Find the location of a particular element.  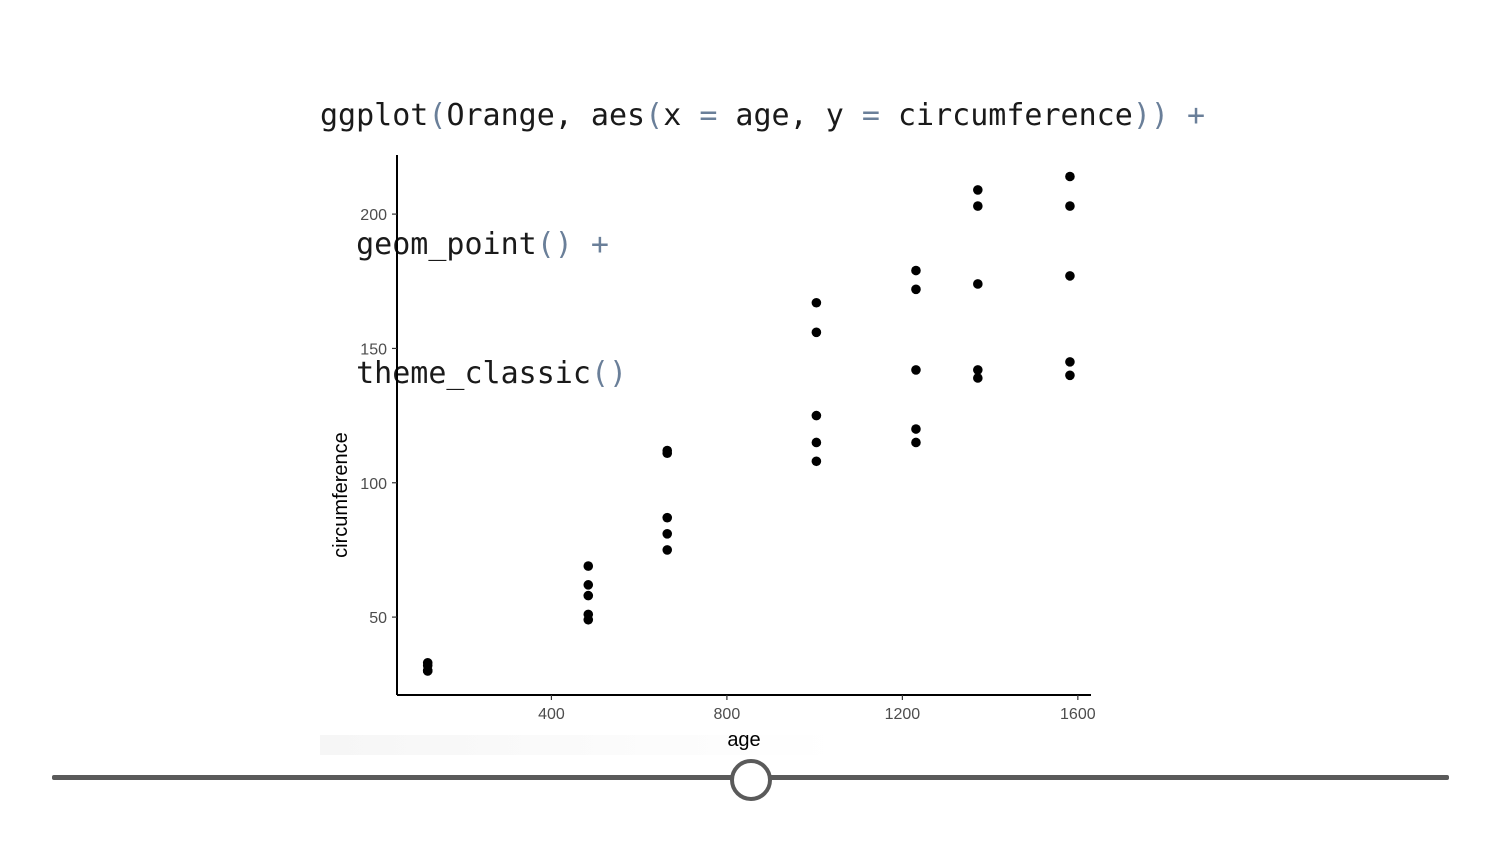

code-token: Orange, aes is located at coordinates (546, 115).